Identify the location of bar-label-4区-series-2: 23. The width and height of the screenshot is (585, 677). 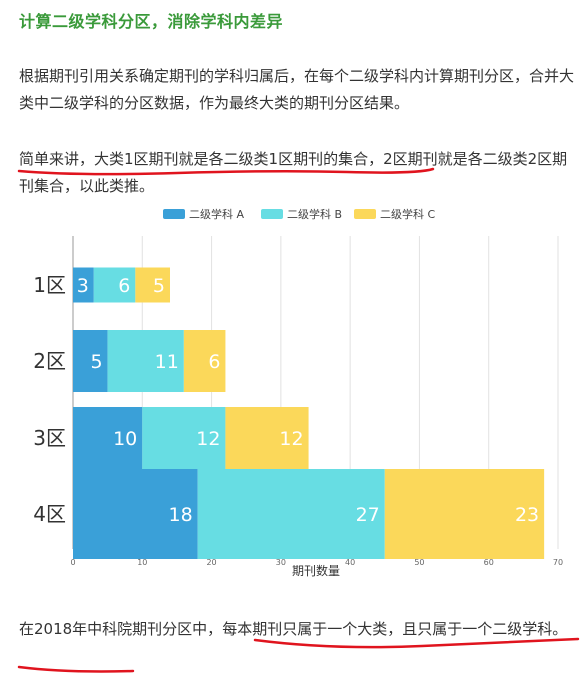
(527, 515).